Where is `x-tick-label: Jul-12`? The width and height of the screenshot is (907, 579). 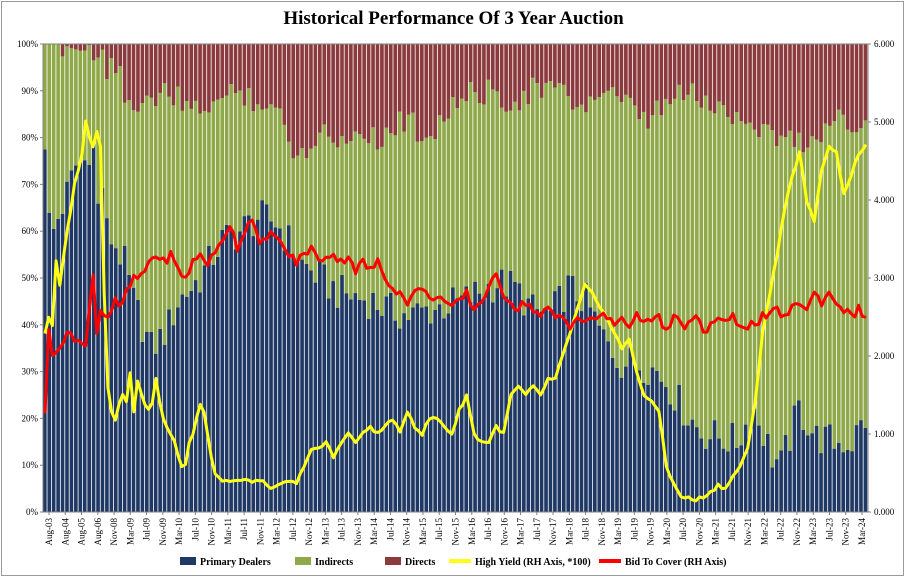
x-tick-label: Jul-12 is located at coordinates (293, 529).